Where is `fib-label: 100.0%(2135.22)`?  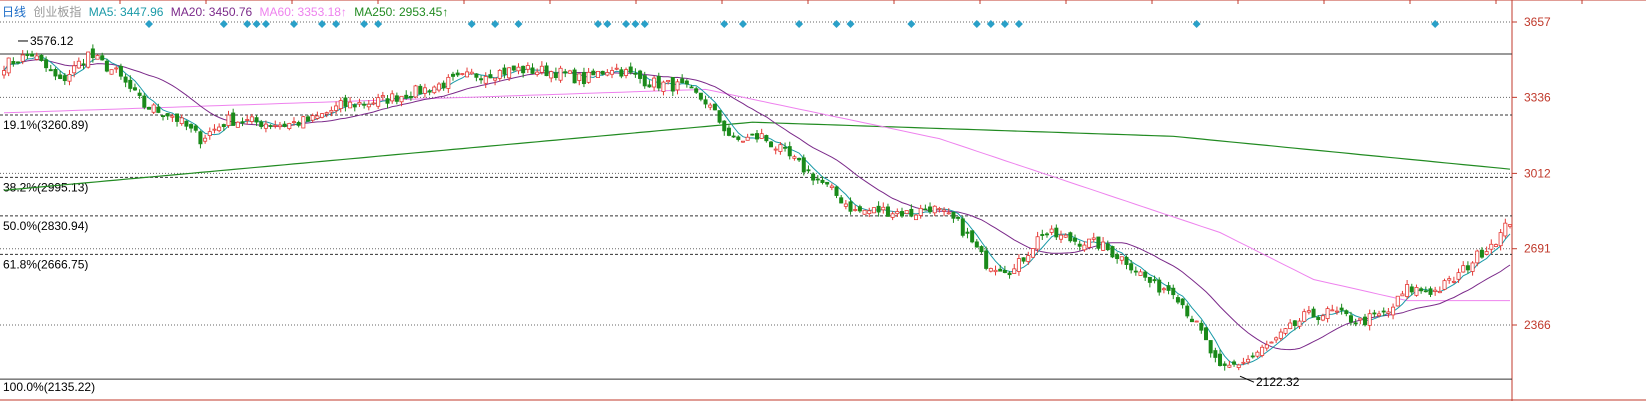
fib-label: 100.0%(2135.22) is located at coordinates (49, 387).